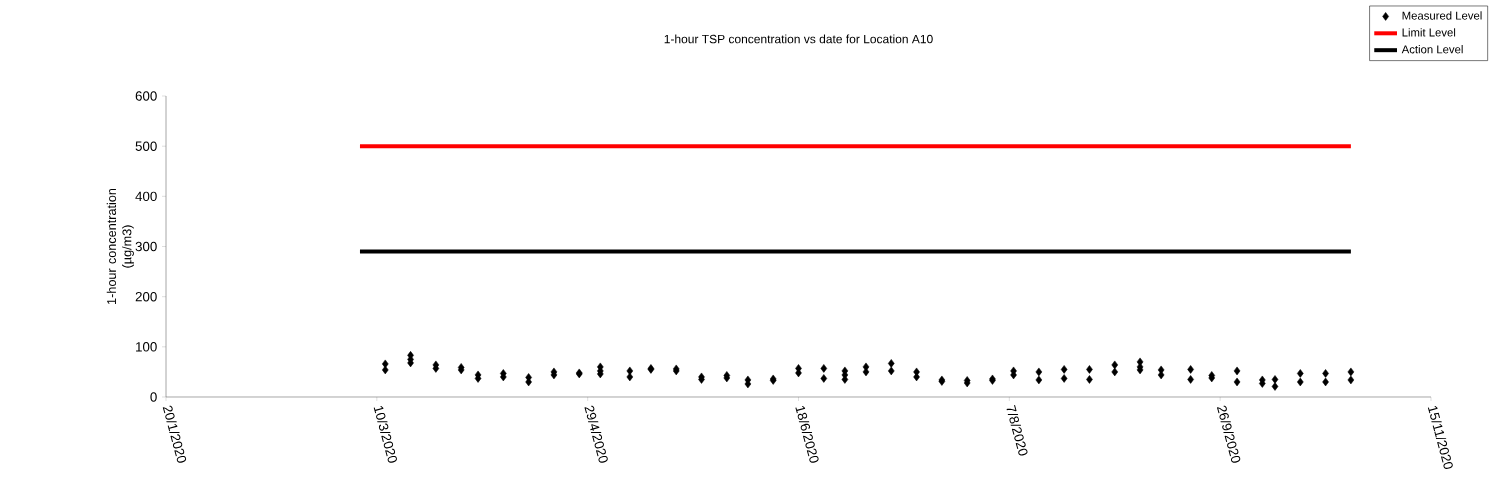  What do you see at coordinates (1017, 430) in the screenshot?
I see `x-tick-label: 7/8/2020` at bounding box center [1017, 430].